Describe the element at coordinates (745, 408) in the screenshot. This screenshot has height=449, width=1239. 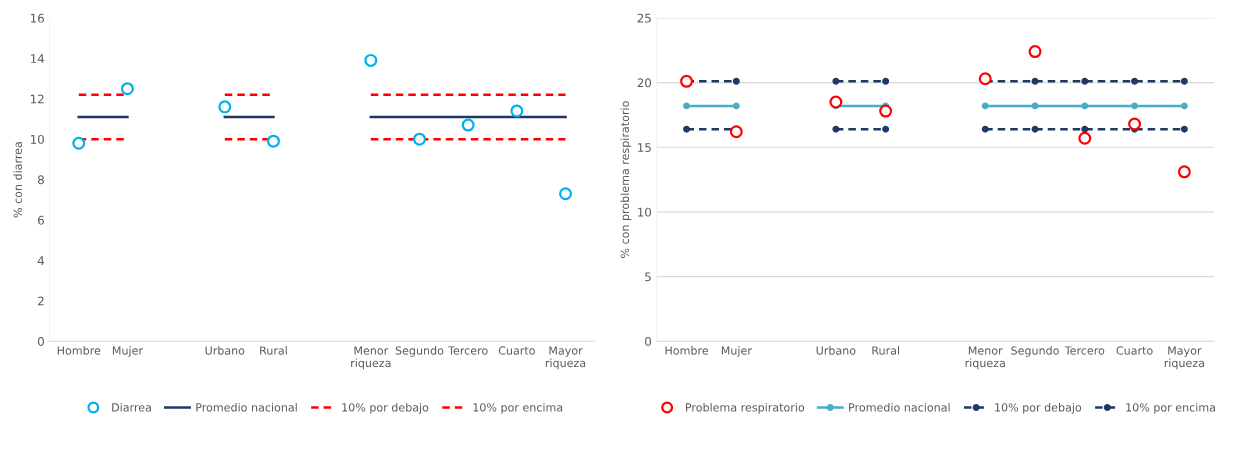
I see `legend-label: Problema respiratorio` at that location.